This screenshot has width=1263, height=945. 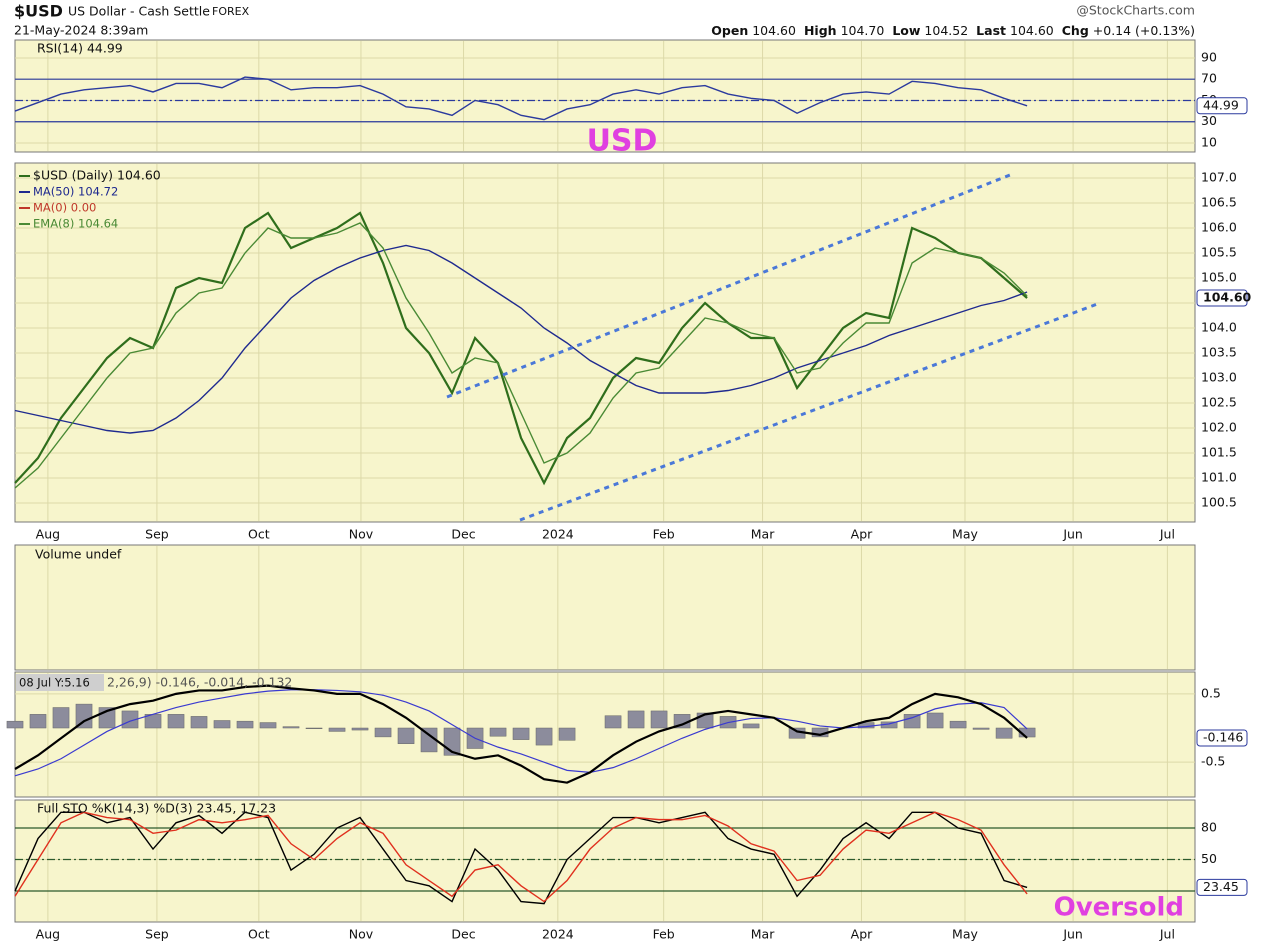 What do you see at coordinates (1209, 141) in the screenshot?
I see `y-tick-label: 10` at bounding box center [1209, 141].